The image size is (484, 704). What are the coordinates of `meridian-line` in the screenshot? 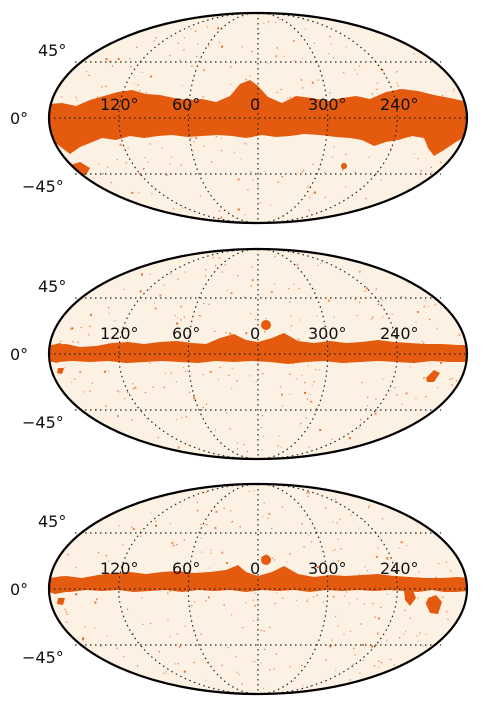 It's located at (188, 354).